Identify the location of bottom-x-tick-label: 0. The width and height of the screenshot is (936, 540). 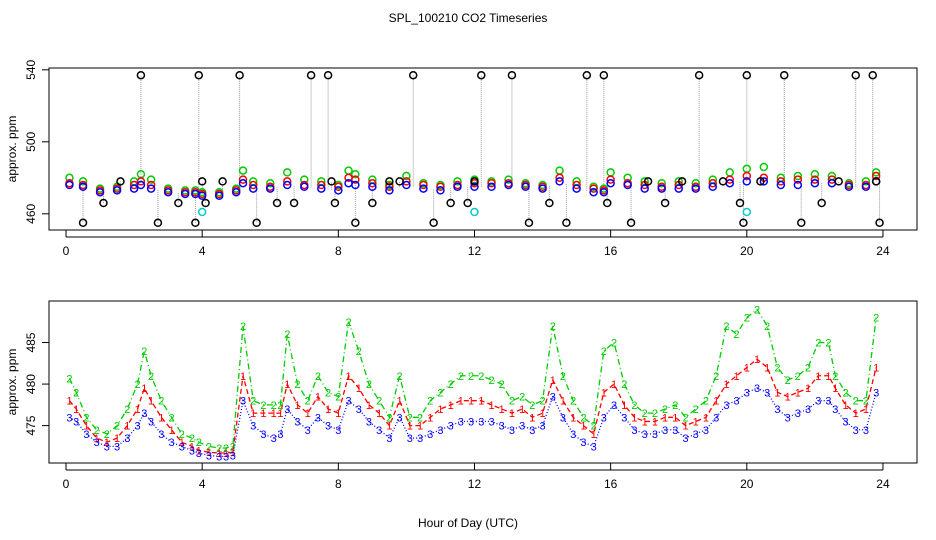
(66, 484).